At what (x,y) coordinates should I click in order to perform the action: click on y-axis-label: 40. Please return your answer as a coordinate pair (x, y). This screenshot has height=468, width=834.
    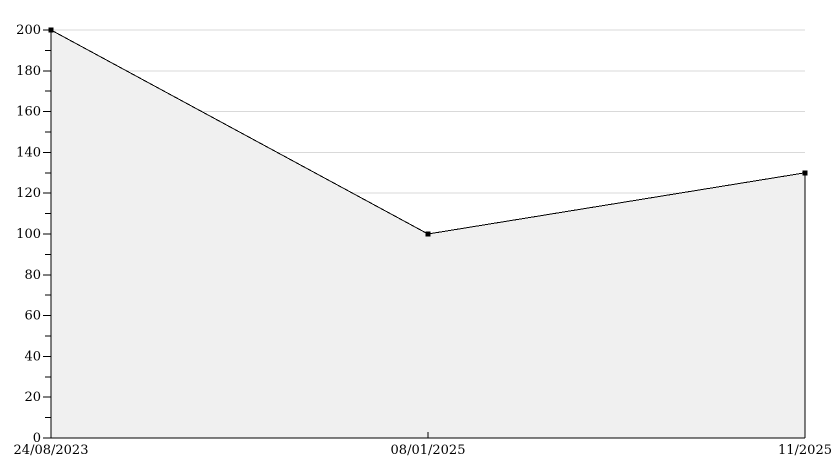
    Looking at the image, I should click on (32, 356).